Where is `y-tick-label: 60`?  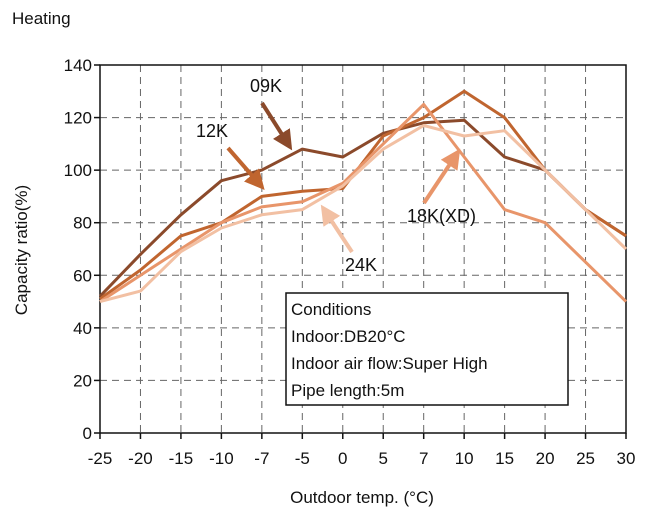
y-tick-label: 60 is located at coordinates (82, 275).